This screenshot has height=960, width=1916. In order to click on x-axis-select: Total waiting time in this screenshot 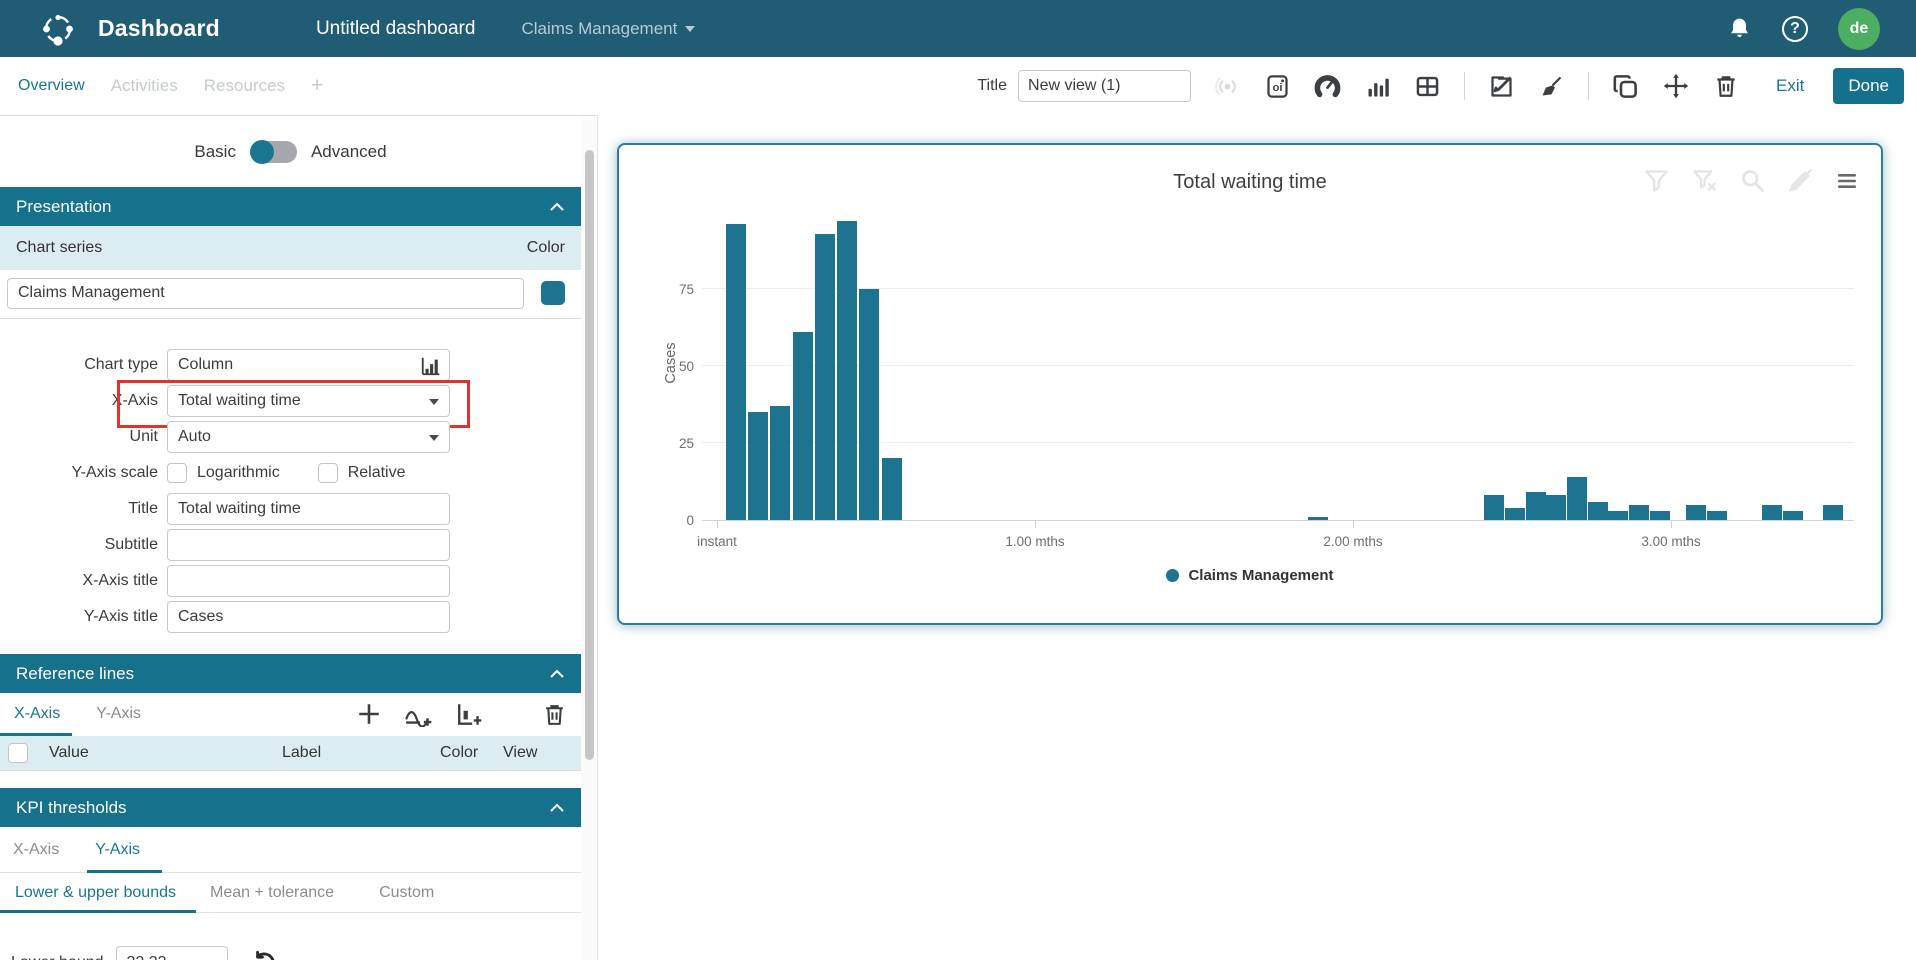, I will do `click(308, 401)`.